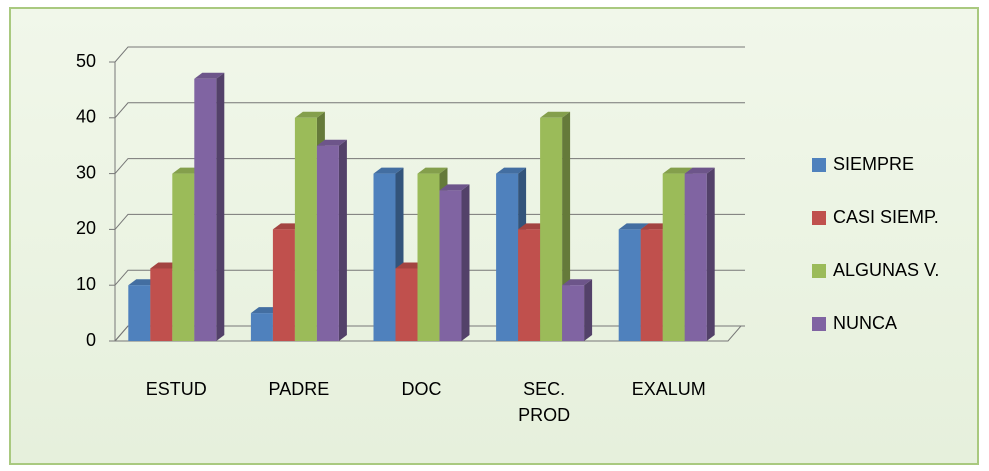 The image size is (989, 471). I want to click on y-tick-label: 0, so click(91, 340).